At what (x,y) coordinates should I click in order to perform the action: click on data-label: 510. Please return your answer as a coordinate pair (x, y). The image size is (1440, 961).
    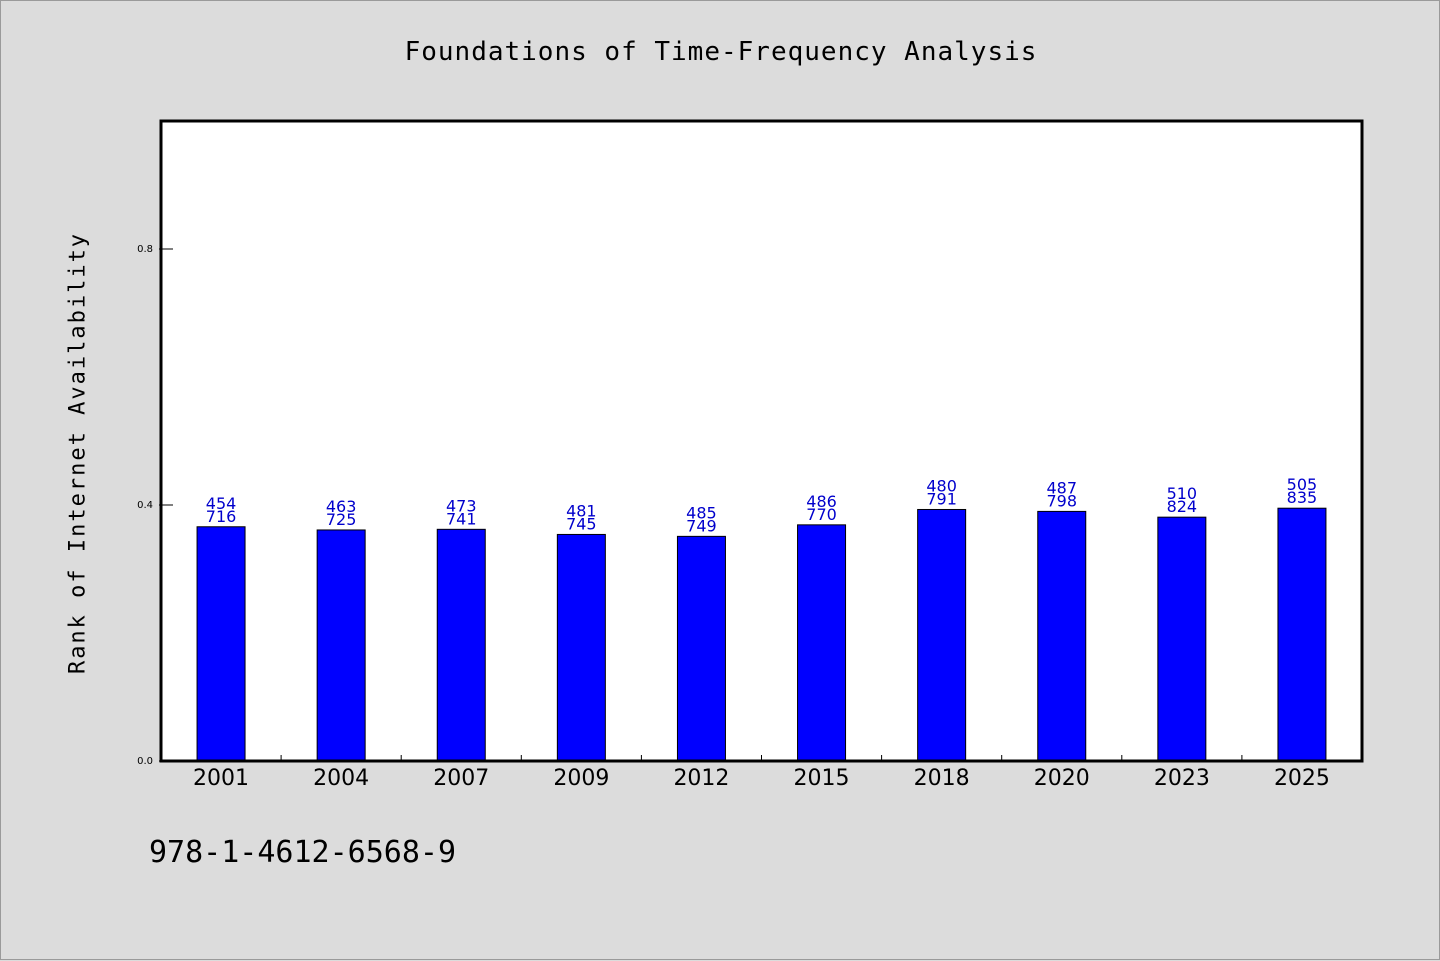
    Looking at the image, I should click on (1182, 493).